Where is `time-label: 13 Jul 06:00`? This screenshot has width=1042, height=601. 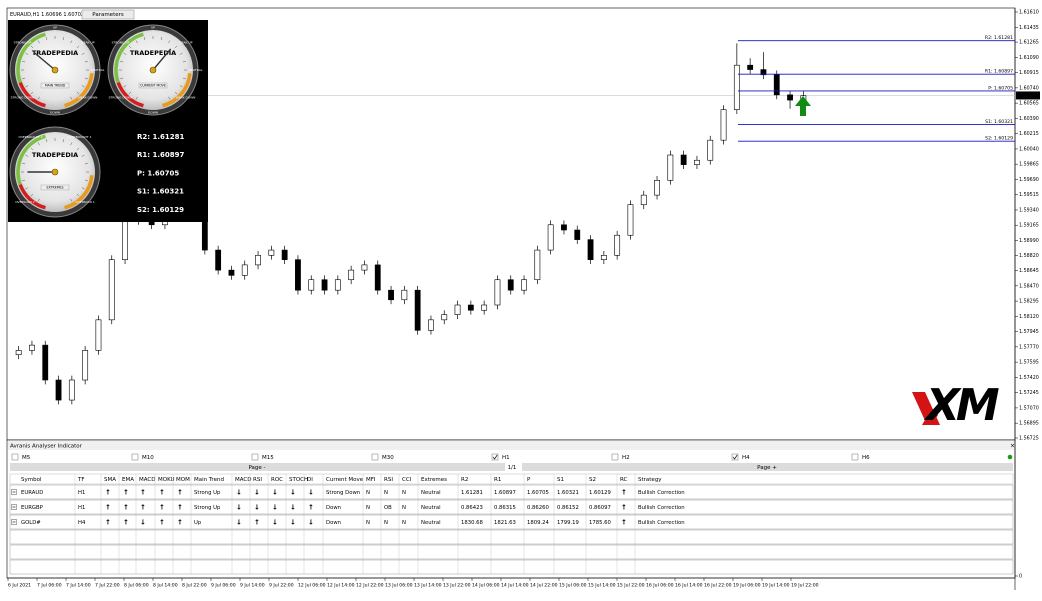
time-label: 13 Jul 06:00 is located at coordinates (399, 586).